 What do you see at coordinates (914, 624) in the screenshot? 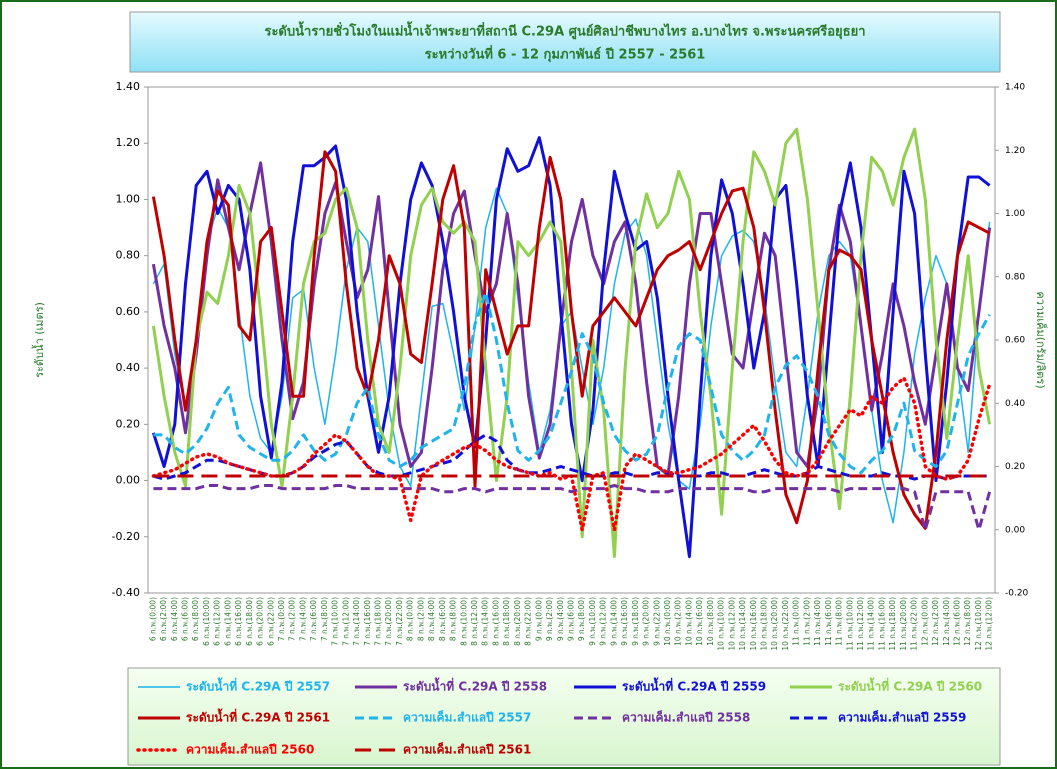
I see `x-tick-label: 11 ก.พ.(22:00)` at bounding box center [914, 624].